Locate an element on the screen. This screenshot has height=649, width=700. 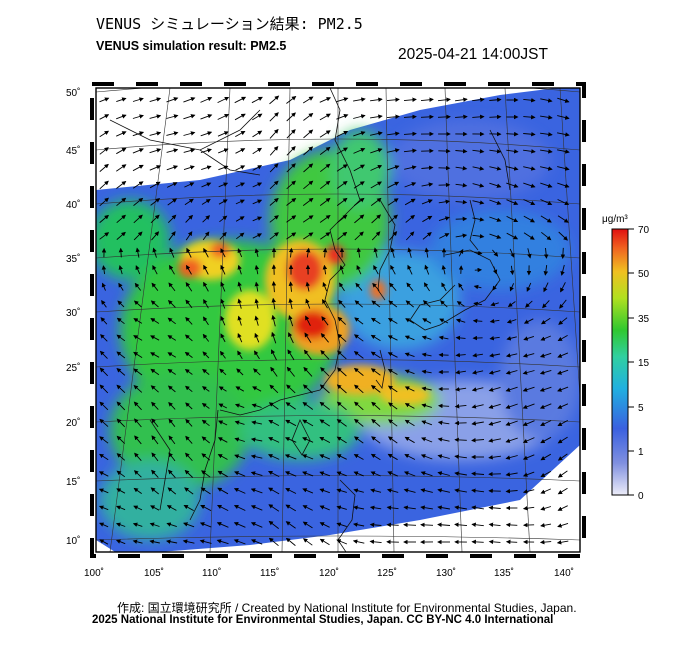
lat-tick-30: 30˚ is located at coordinates (73, 313).